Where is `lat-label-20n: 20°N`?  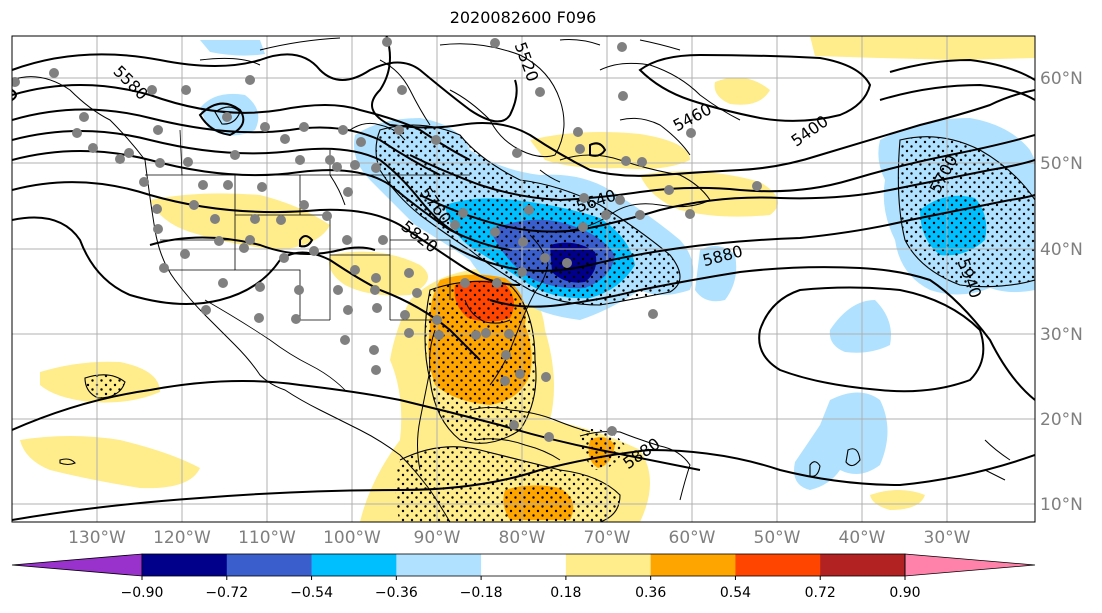 lat-label-20n: 20°N is located at coordinates (1061, 420).